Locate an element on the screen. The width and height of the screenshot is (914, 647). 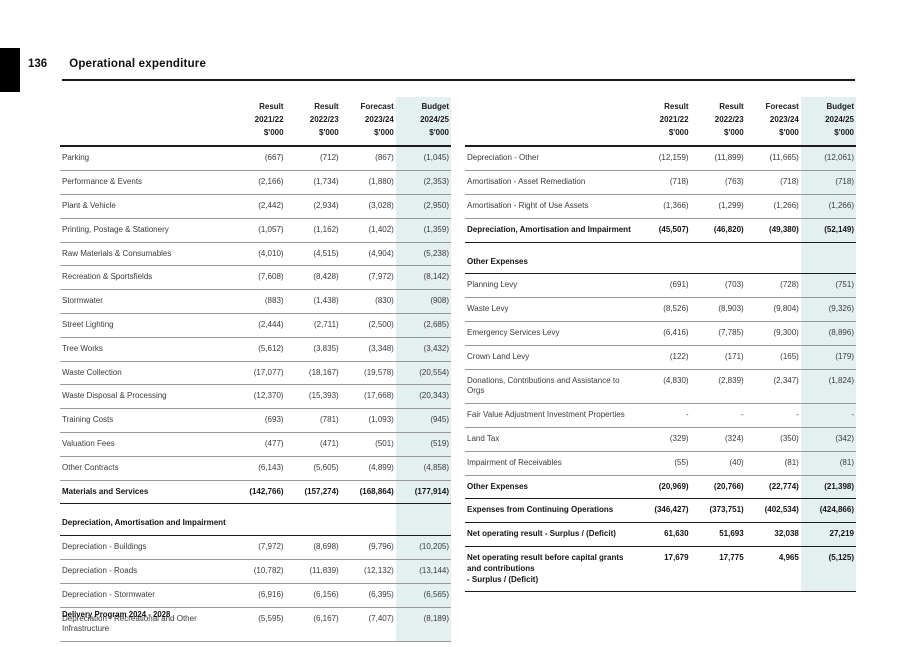
cell-value: (17,668) is located at coordinates (368, 397).